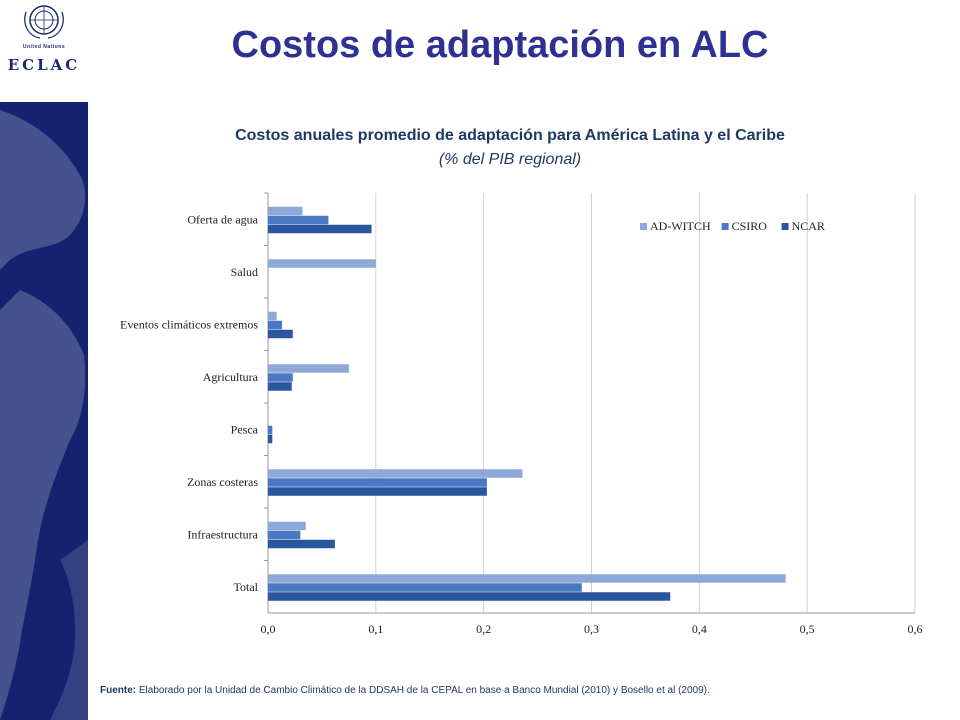 The height and width of the screenshot is (720, 960). I want to click on category-label: Total, so click(246, 587).